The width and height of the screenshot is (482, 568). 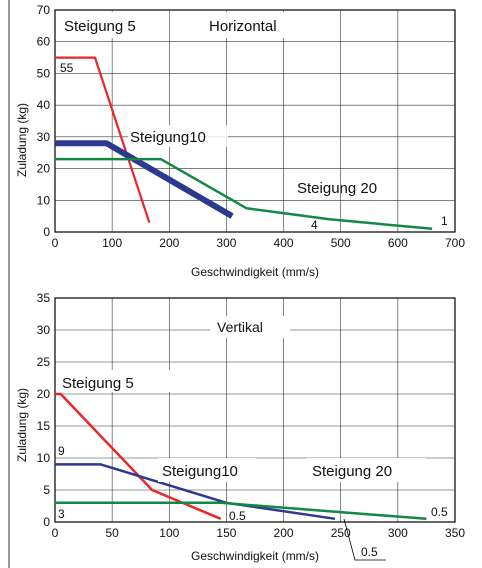 What do you see at coordinates (67, 68) in the screenshot?
I see `end-label-55: 55` at bounding box center [67, 68].